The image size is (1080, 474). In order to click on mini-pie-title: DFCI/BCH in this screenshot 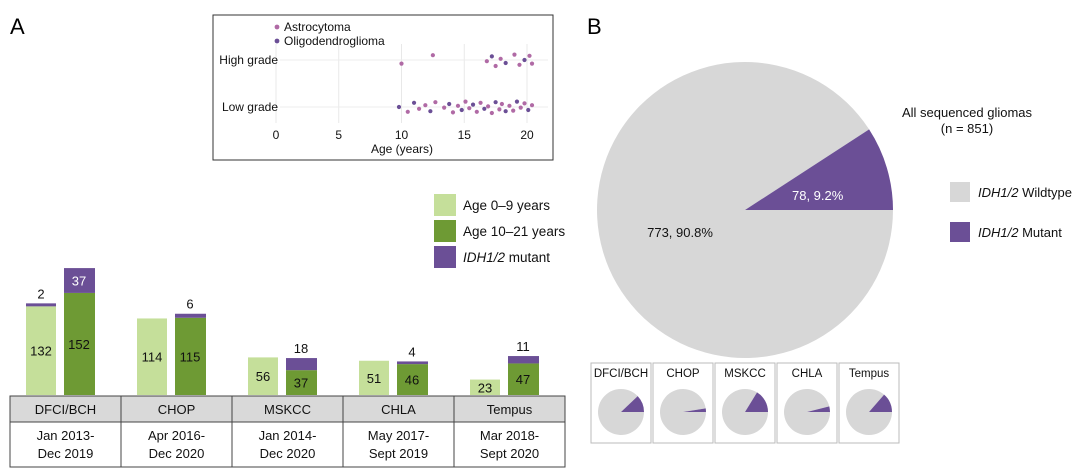, I will do `click(621, 374)`.